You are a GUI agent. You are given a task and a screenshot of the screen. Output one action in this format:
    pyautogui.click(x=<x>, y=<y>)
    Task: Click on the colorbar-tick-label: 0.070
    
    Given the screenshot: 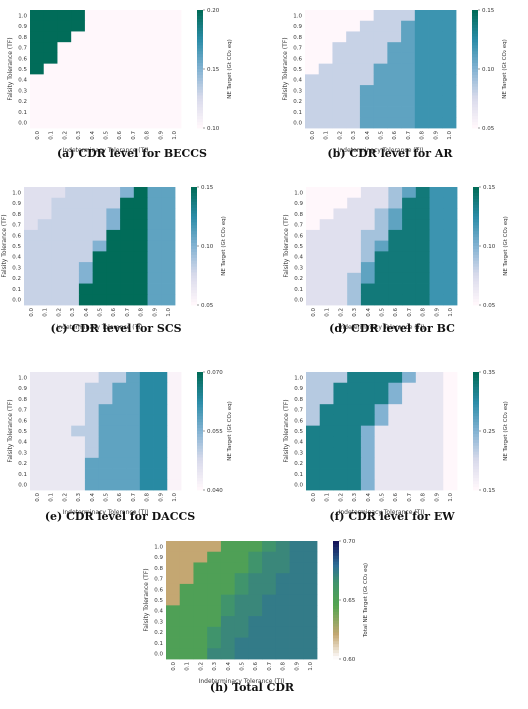 What is the action you would take?
    pyautogui.click(x=215, y=373)
    